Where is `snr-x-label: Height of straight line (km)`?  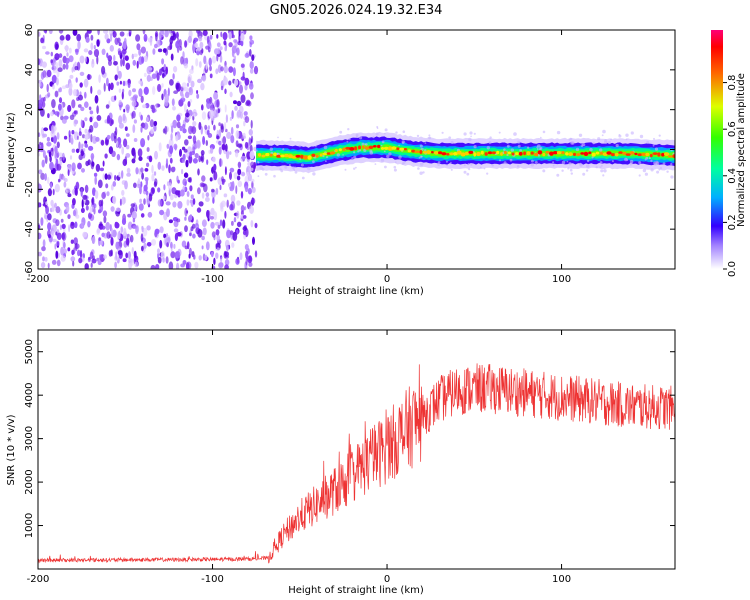
snr-x-label: Height of straight line (km) is located at coordinates (356, 590).